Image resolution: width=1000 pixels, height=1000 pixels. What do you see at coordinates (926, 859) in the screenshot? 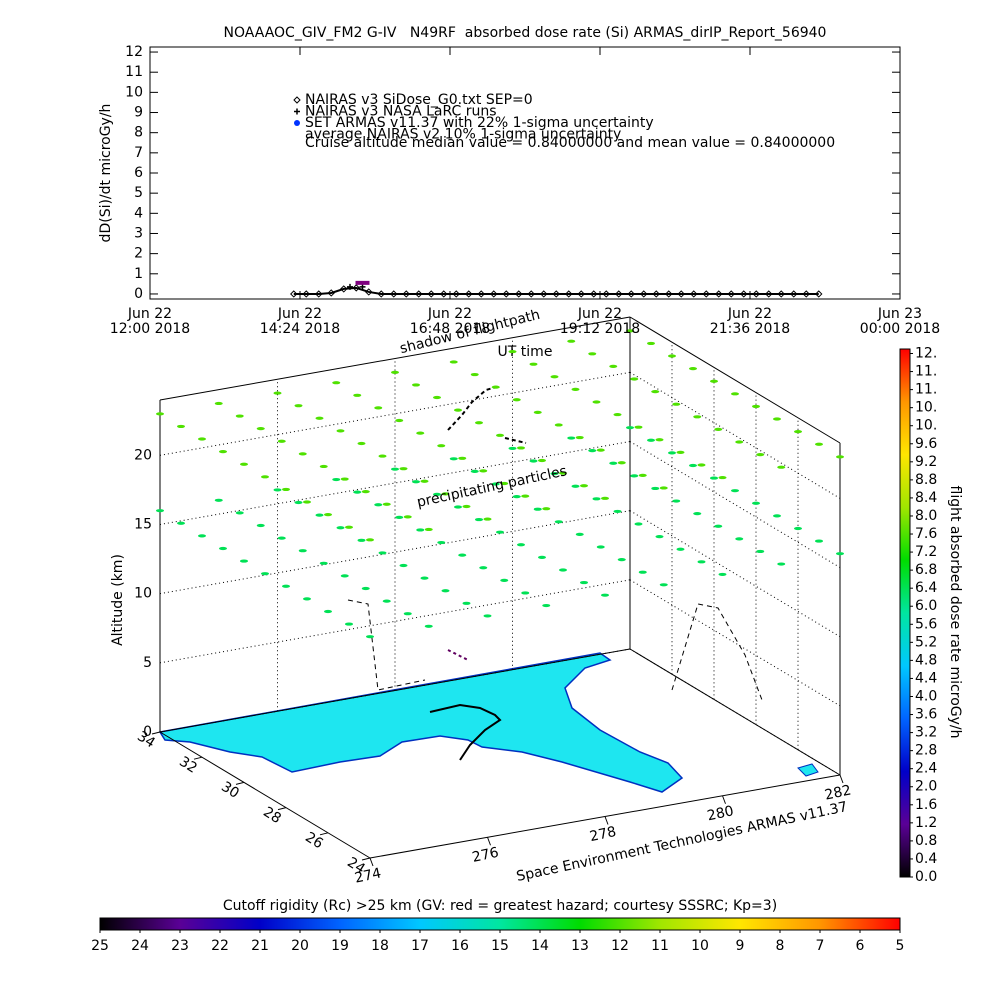
I see `colorbar-tick-label: 0.4` at bounding box center [926, 859].